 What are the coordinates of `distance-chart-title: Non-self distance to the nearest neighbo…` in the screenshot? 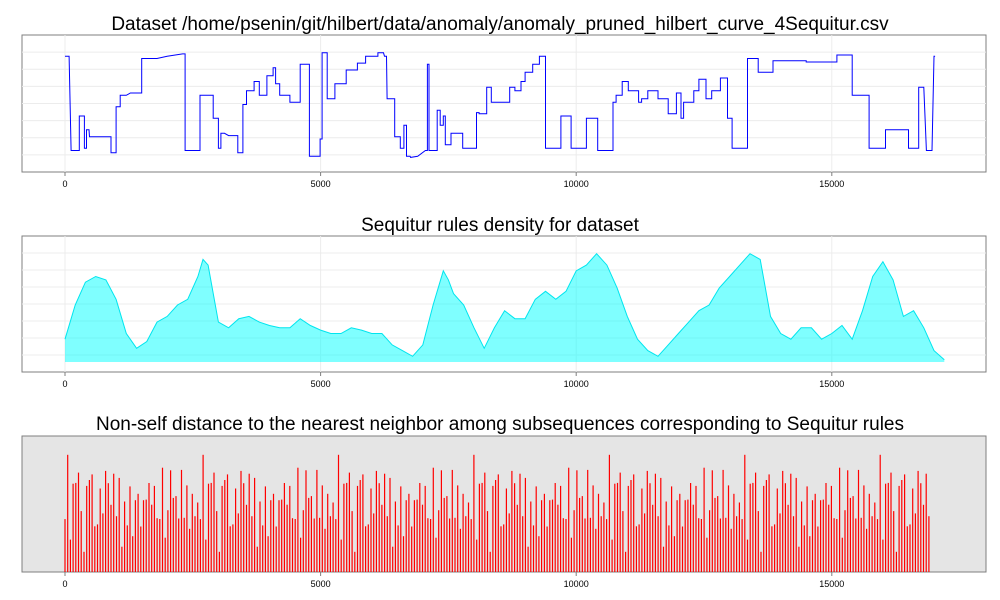 It's located at (499, 424).